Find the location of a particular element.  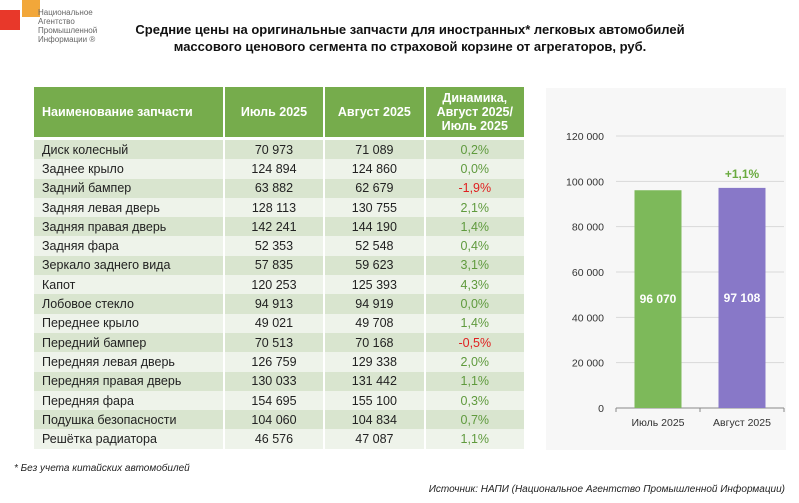

y-tick-label: 80 000 is located at coordinates (588, 228).